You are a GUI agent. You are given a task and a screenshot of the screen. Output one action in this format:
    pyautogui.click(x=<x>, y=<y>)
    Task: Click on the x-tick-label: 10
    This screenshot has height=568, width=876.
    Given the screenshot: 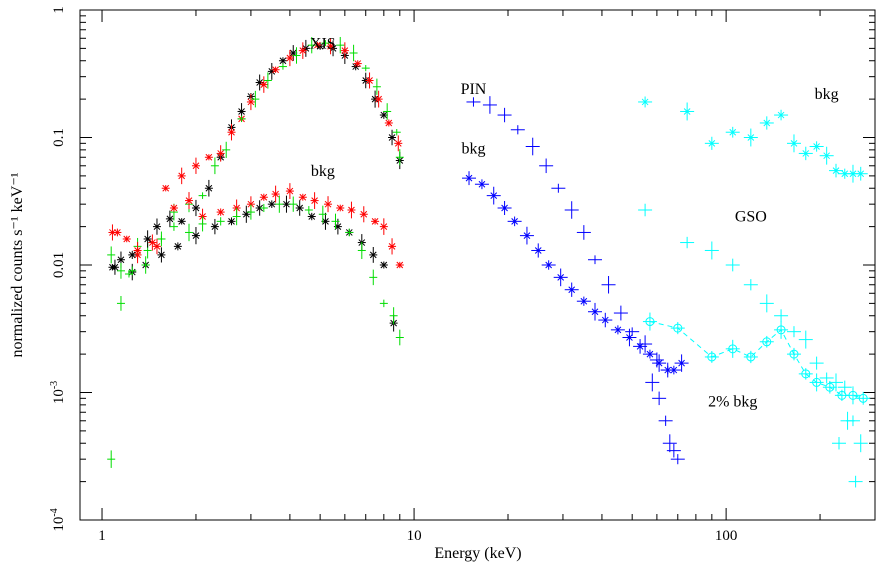 What is the action you would take?
    pyautogui.click(x=414, y=536)
    